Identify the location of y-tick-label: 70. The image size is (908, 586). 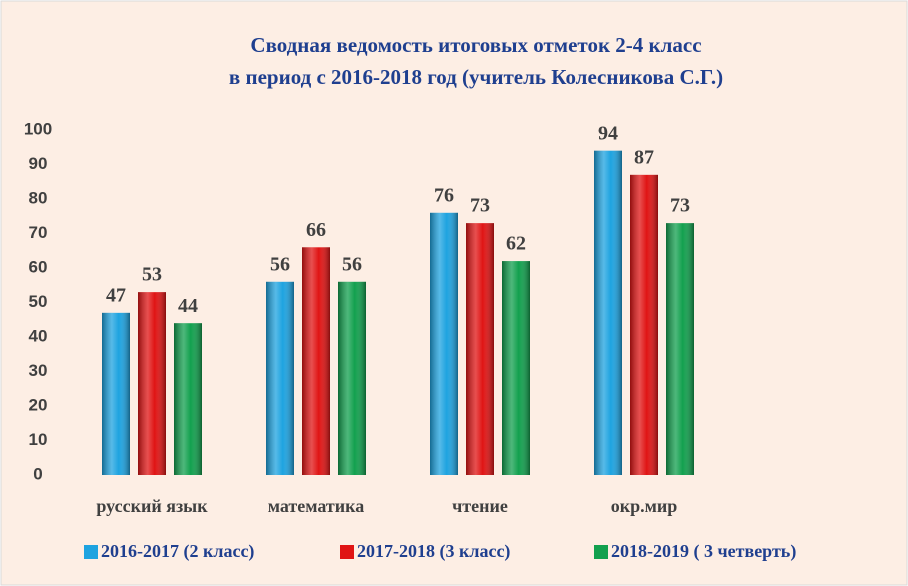
(38, 232).